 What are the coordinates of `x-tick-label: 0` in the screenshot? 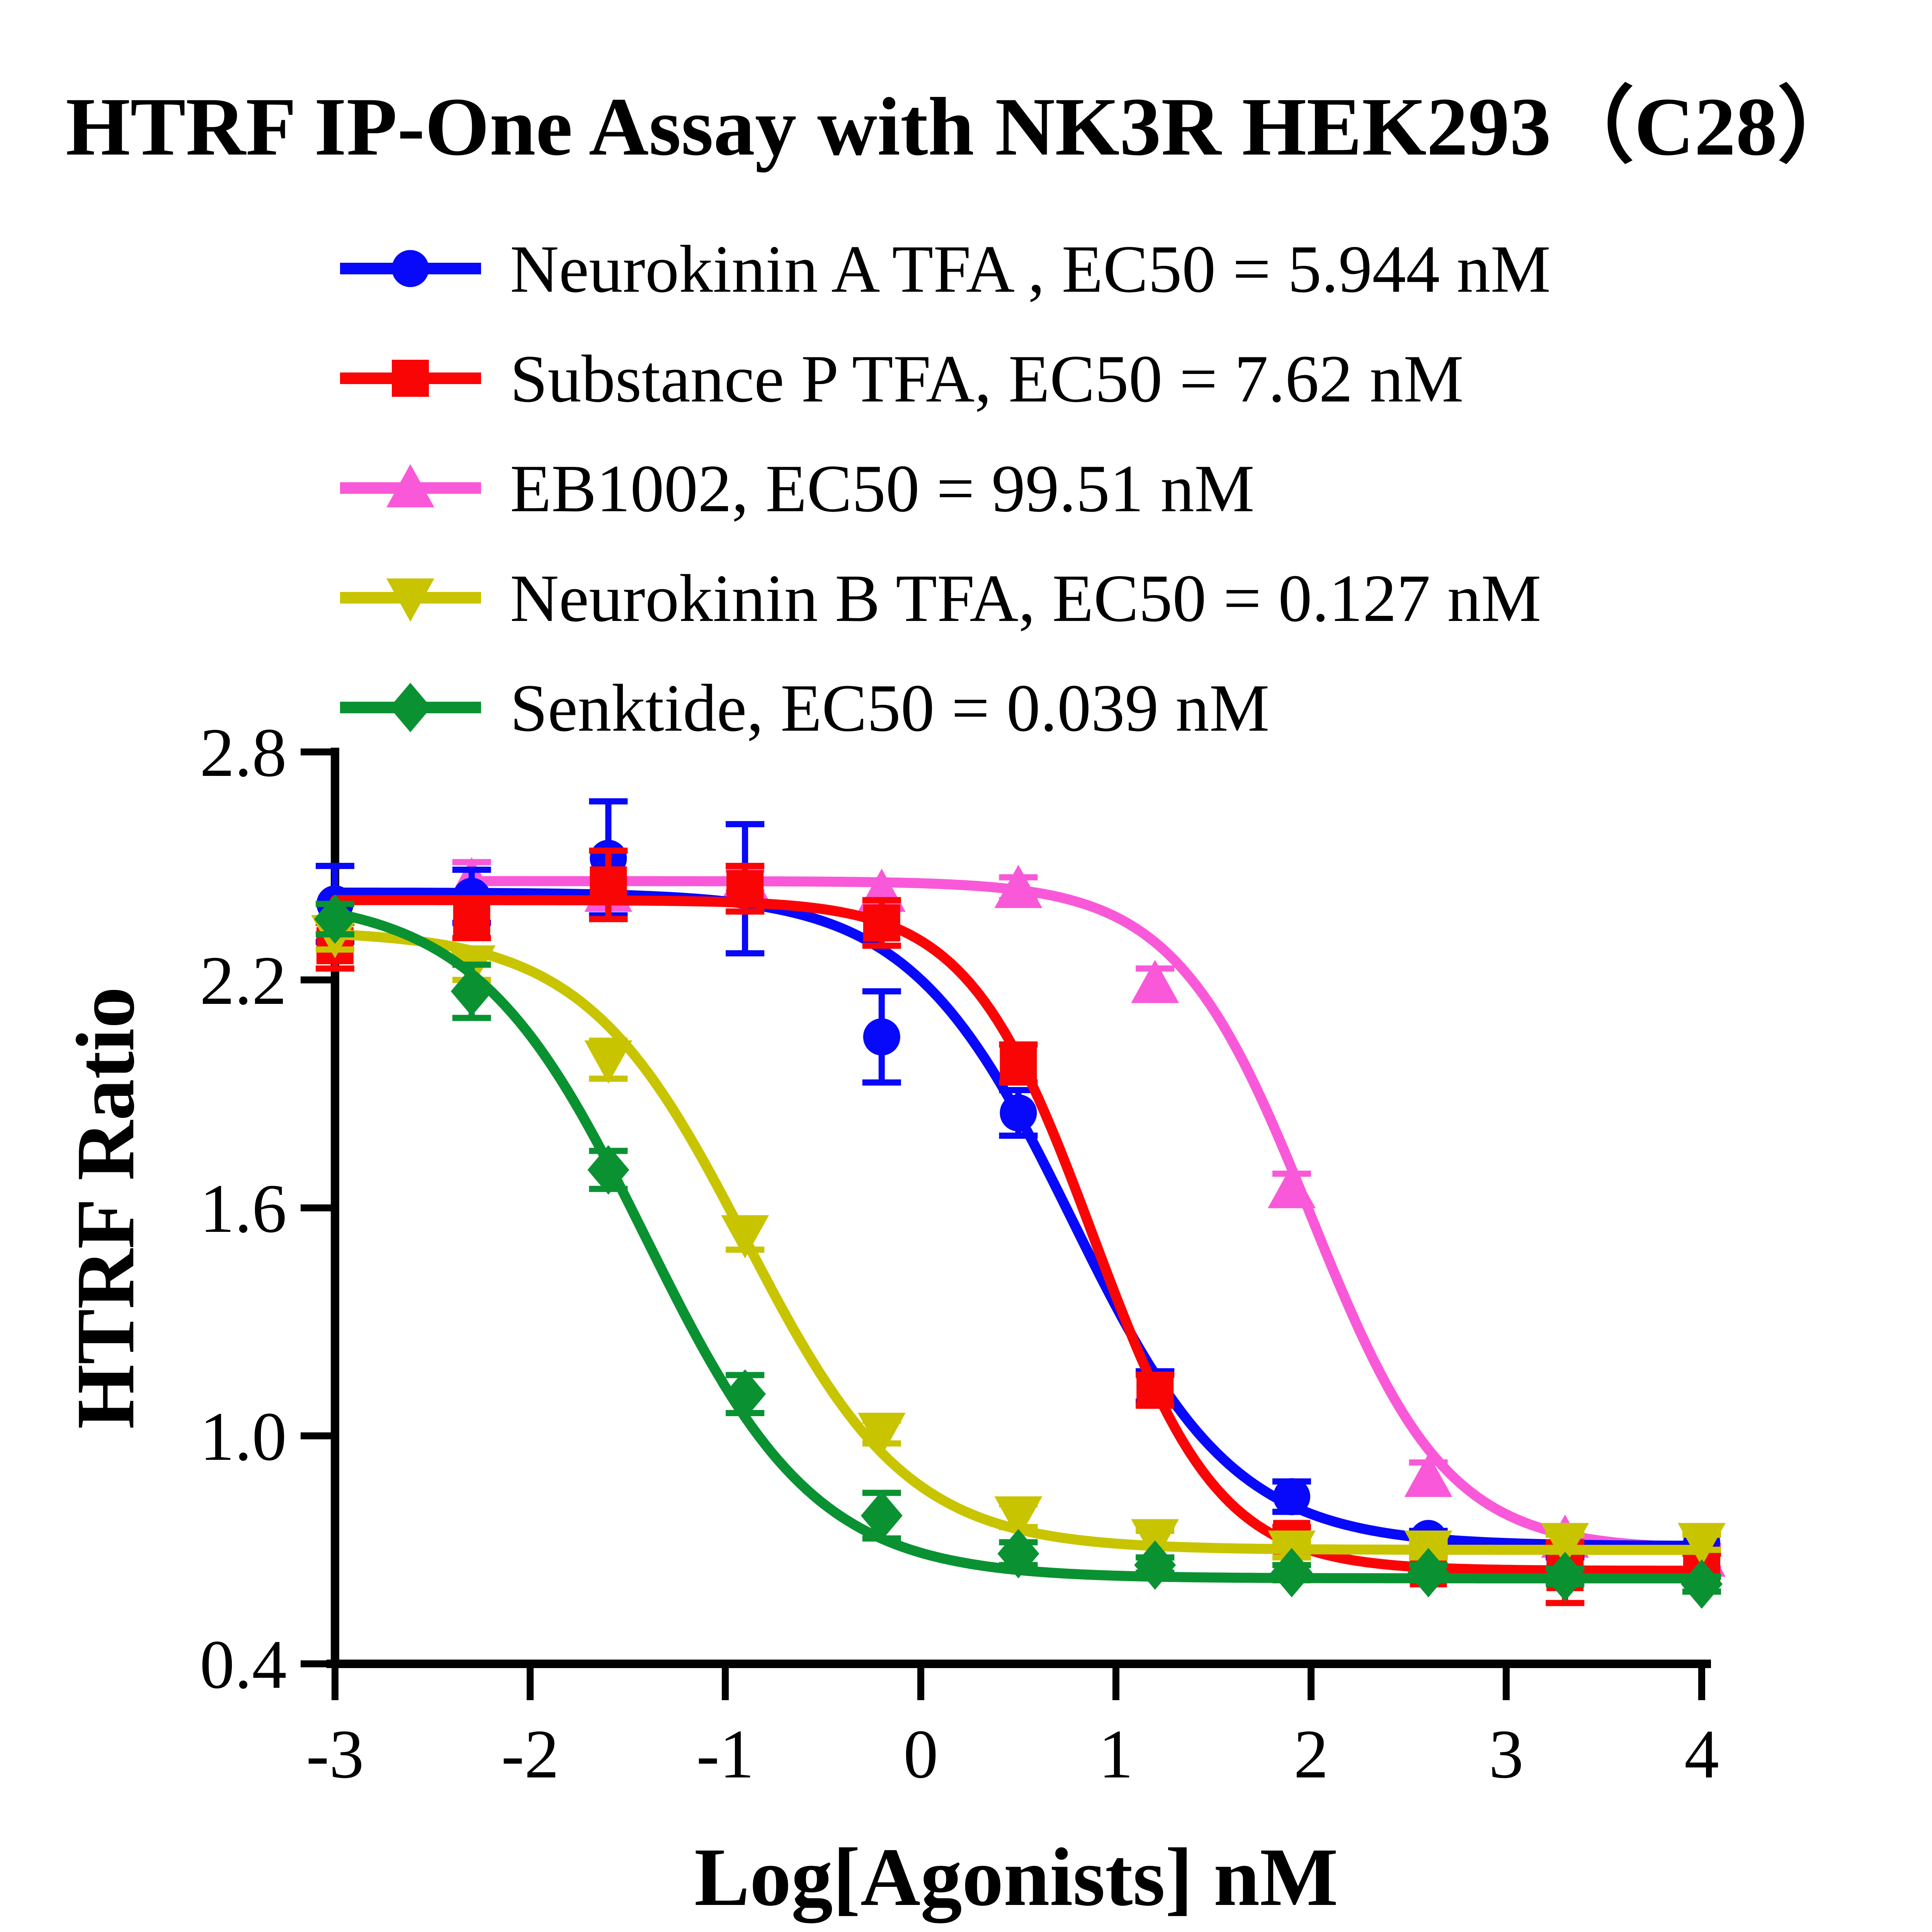 It's located at (921, 1755).